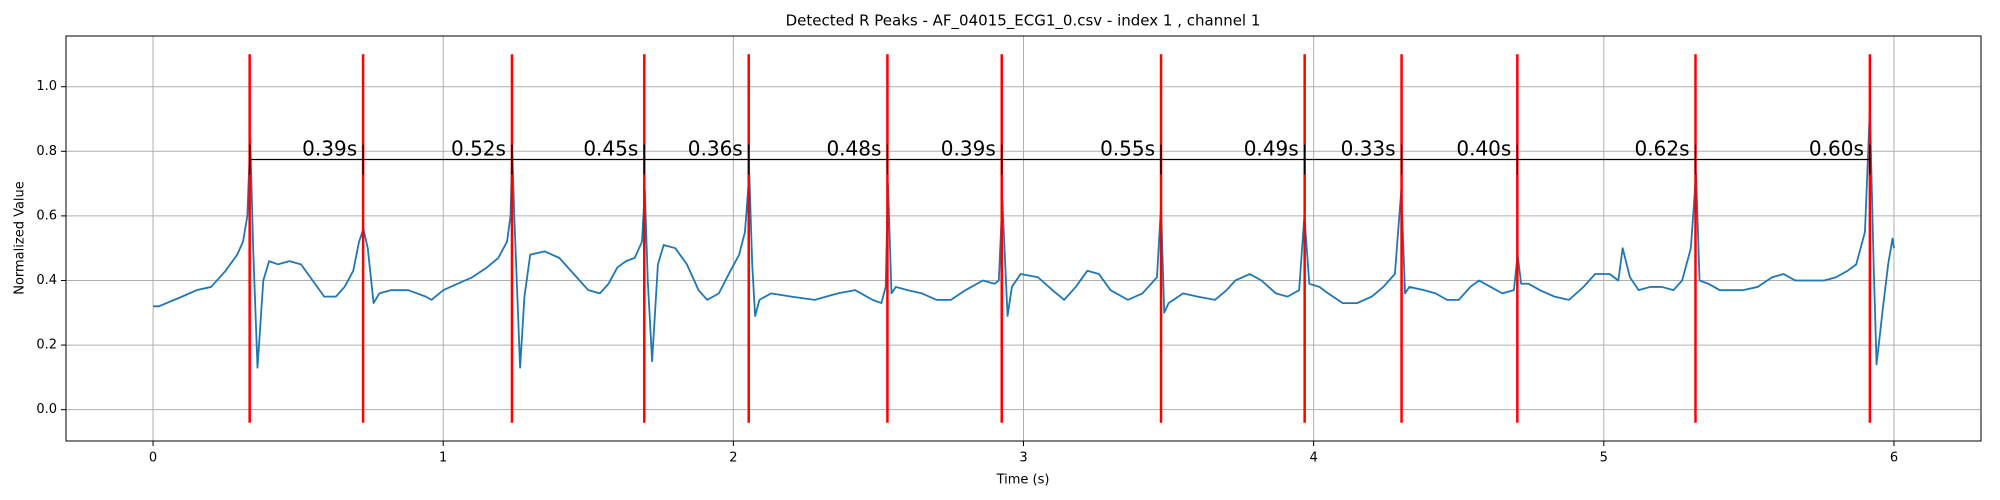 Image resolution: width=2000 pixels, height=500 pixels. I want to click on interval-label: 0.55s, so click(1127, 149).